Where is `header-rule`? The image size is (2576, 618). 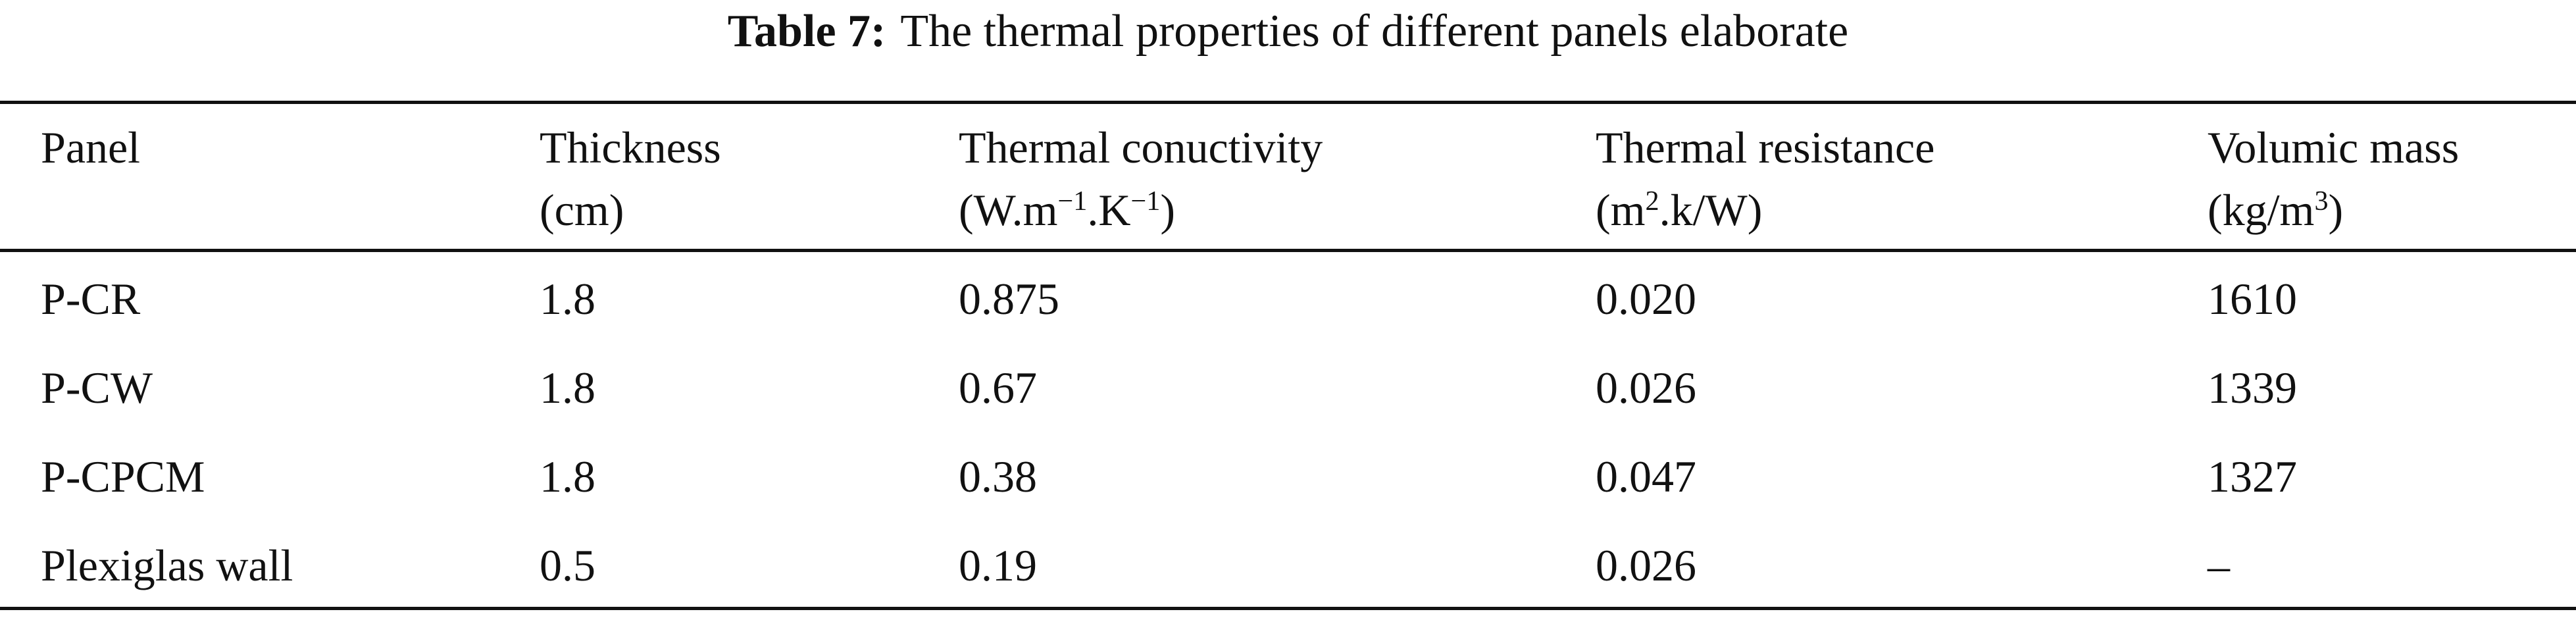
header-rule is located at coordinates (1288, 250).